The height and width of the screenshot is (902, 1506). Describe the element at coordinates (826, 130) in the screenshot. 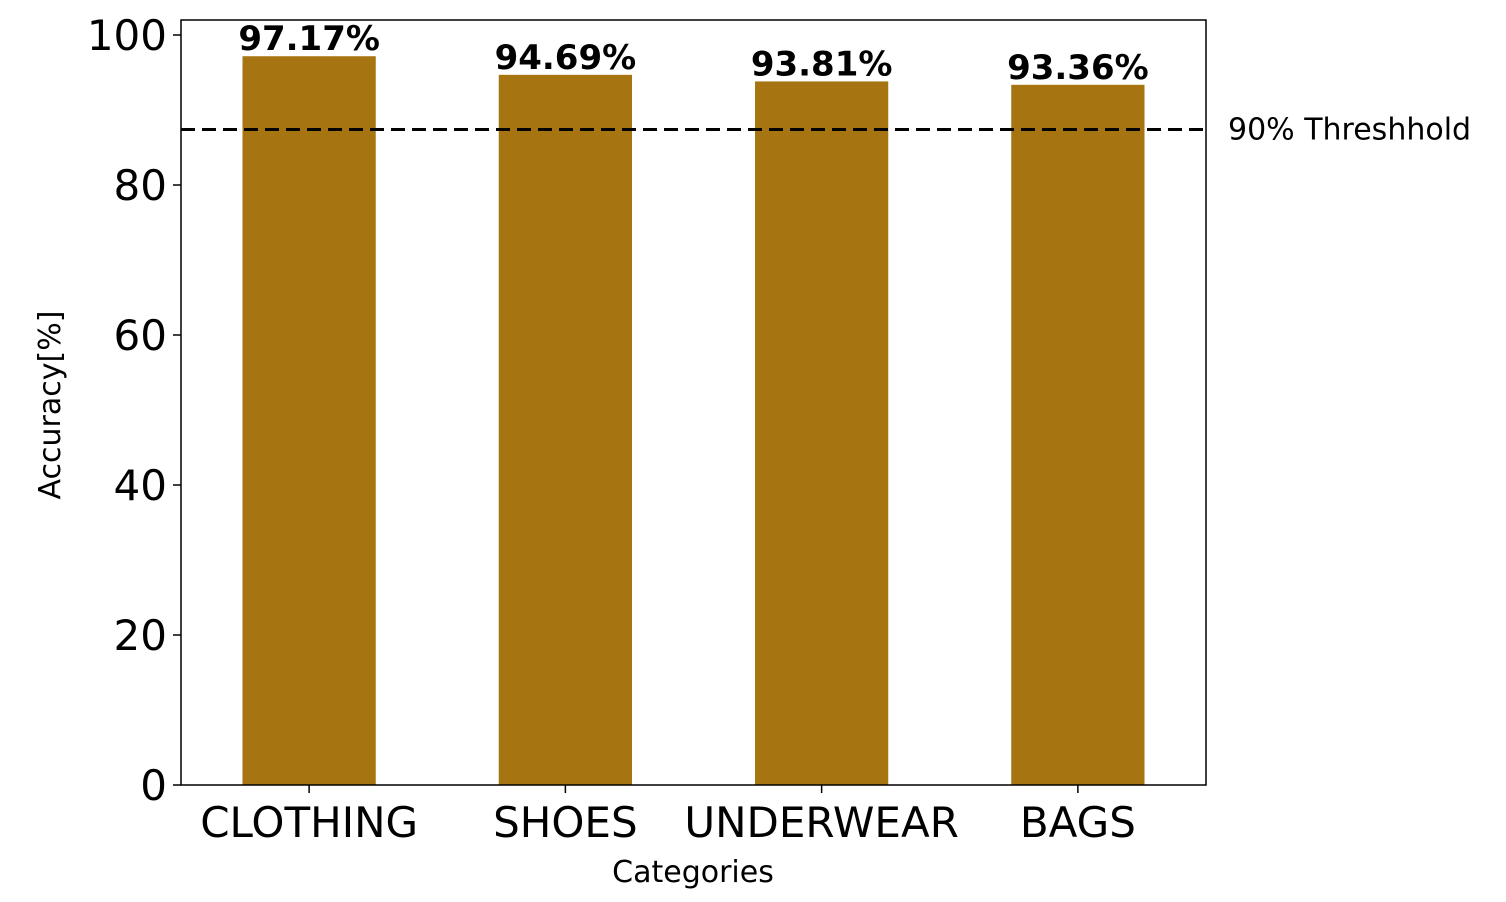

I see `threshold-group: 90% Threshhold` at that location.